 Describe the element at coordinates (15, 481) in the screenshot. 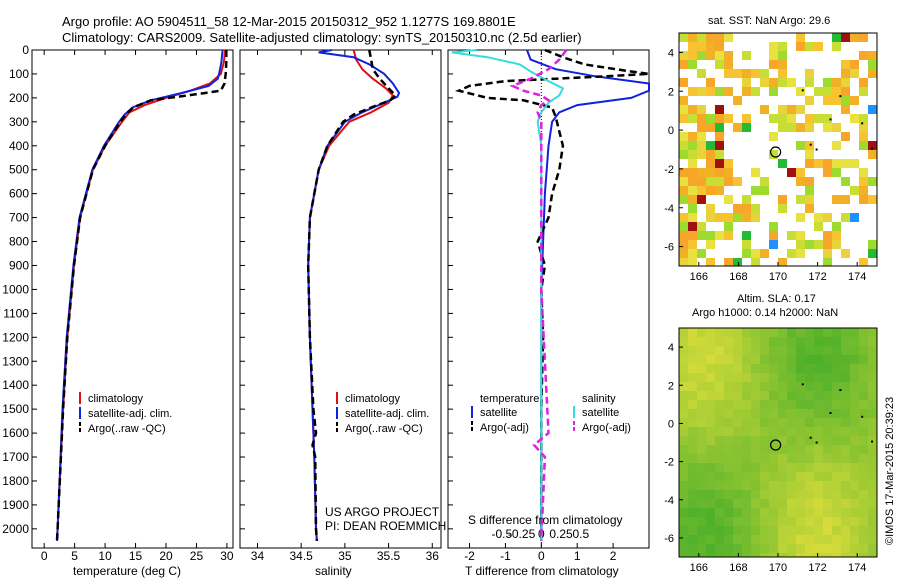

I see `y-tick-label: 1800` at that location.